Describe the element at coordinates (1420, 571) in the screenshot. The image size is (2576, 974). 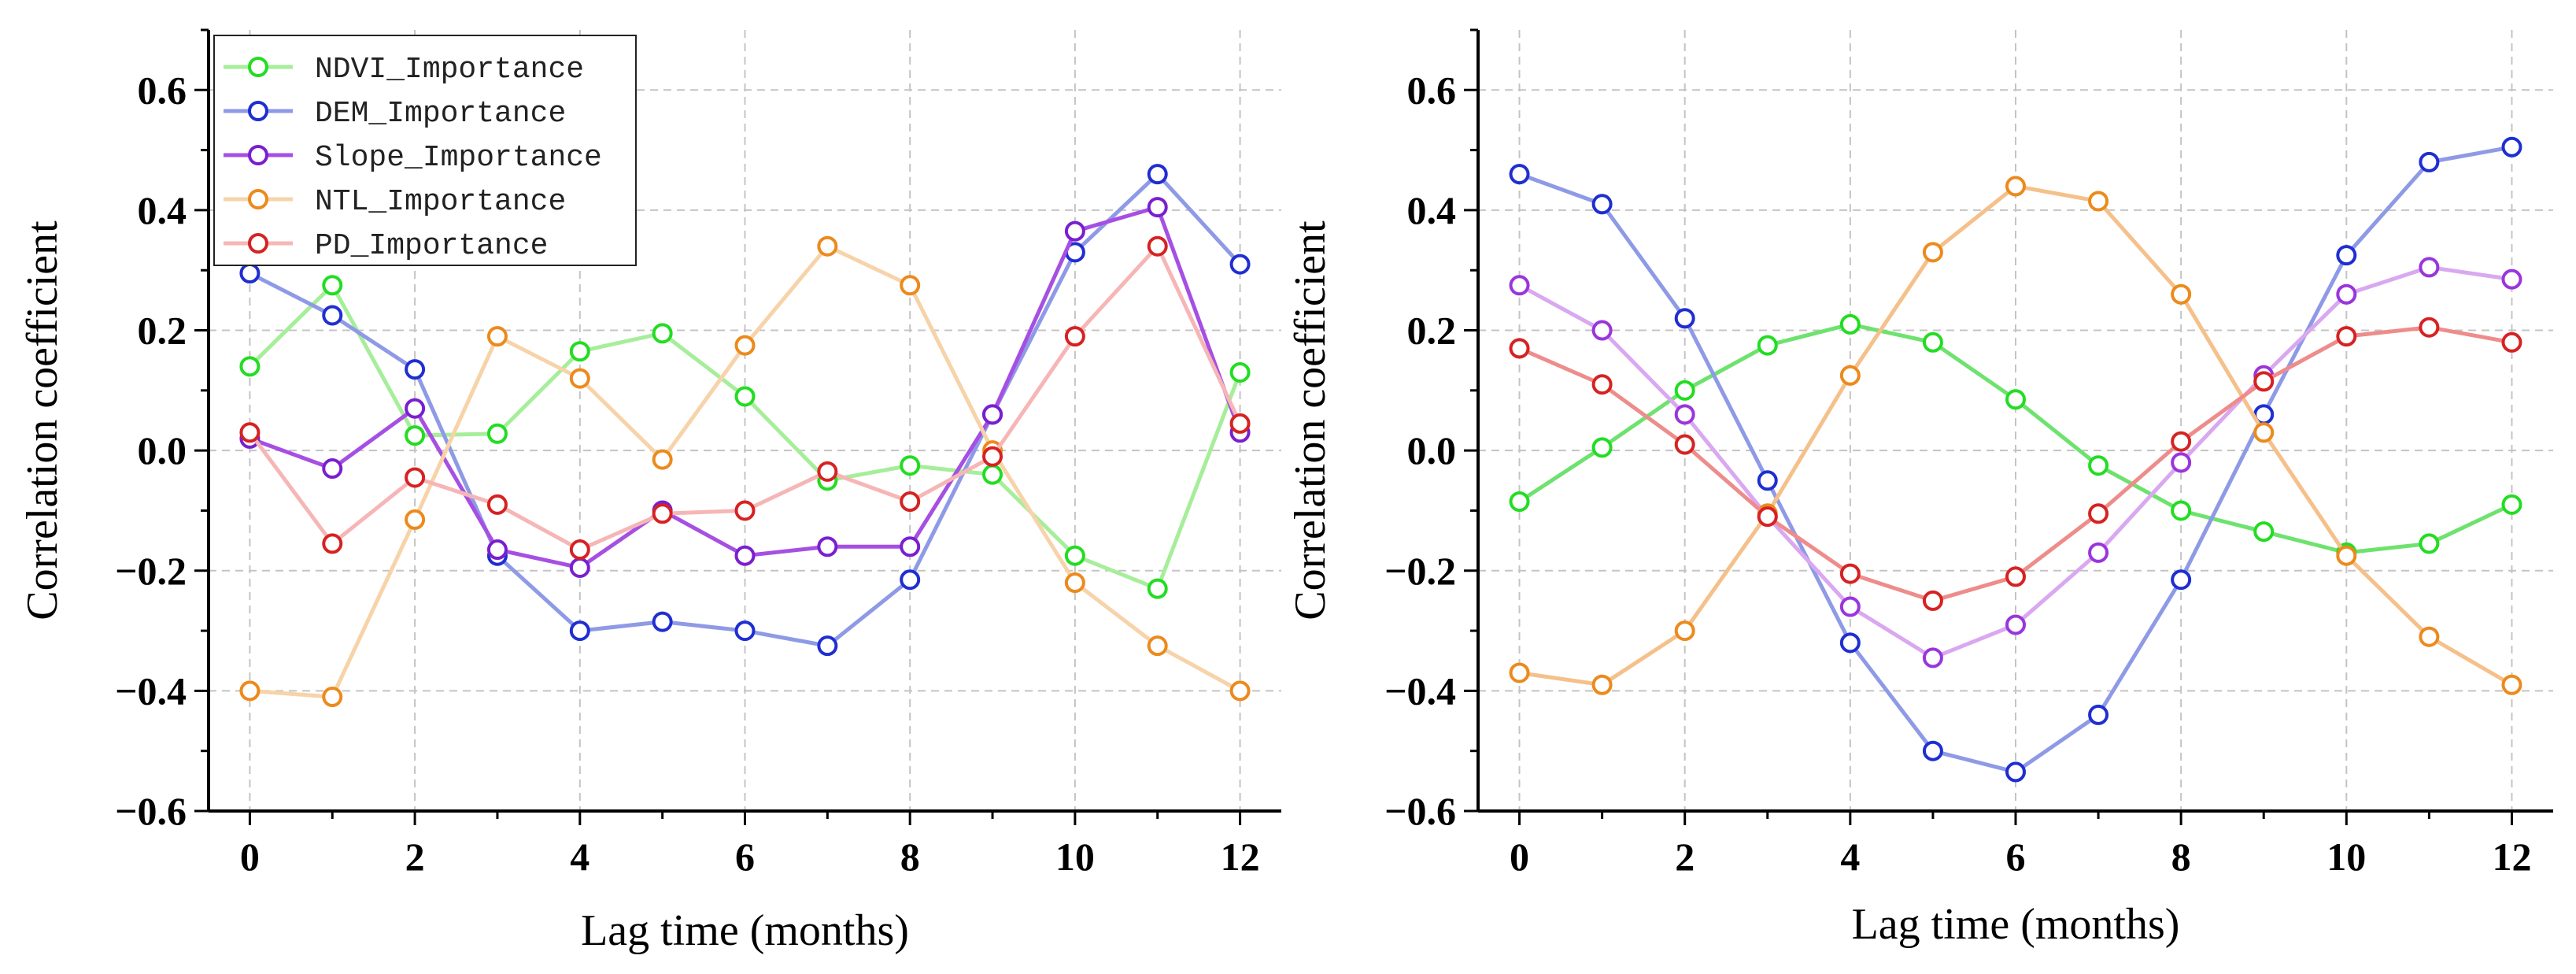
I see `y-tick-label: −0.2` at that location.